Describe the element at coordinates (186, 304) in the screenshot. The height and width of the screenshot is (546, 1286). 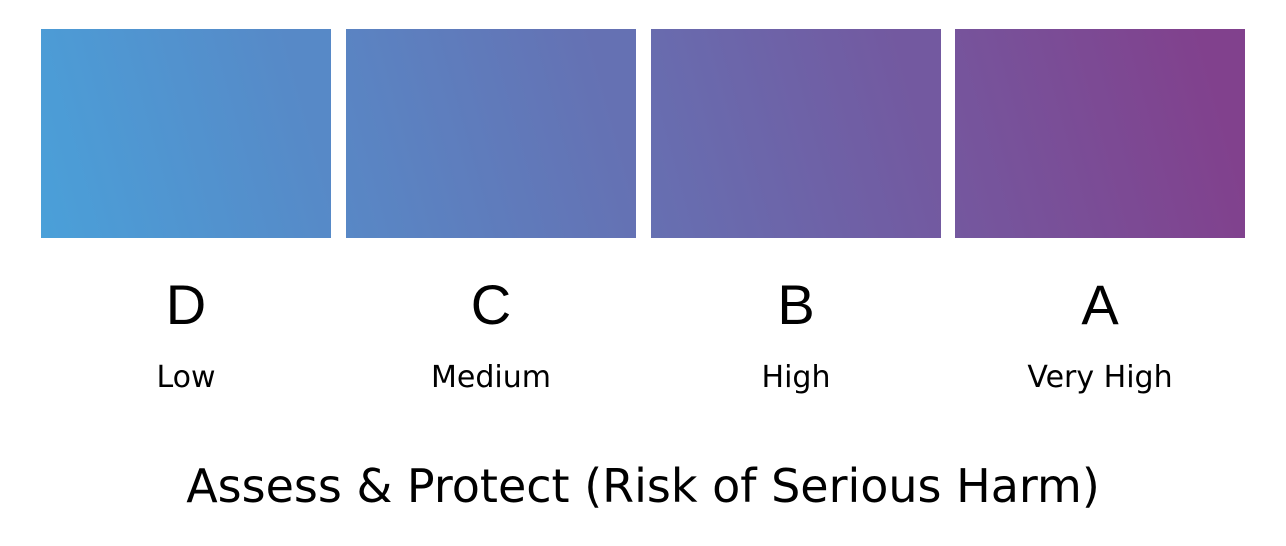
I see `grade-d: D` at that location.